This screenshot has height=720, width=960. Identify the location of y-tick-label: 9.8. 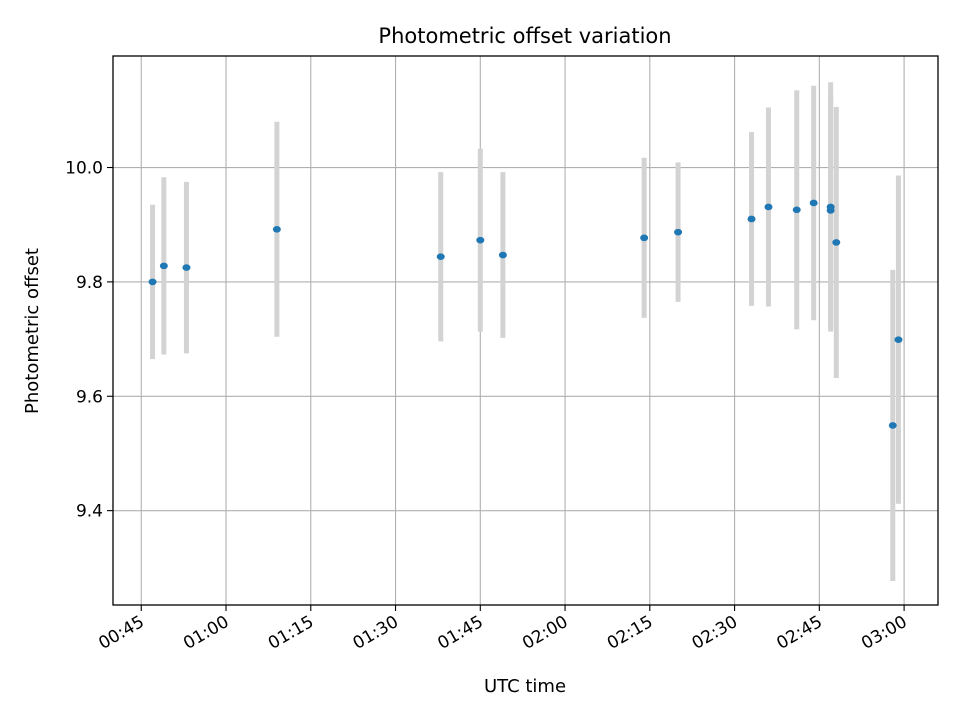
(89, 283).